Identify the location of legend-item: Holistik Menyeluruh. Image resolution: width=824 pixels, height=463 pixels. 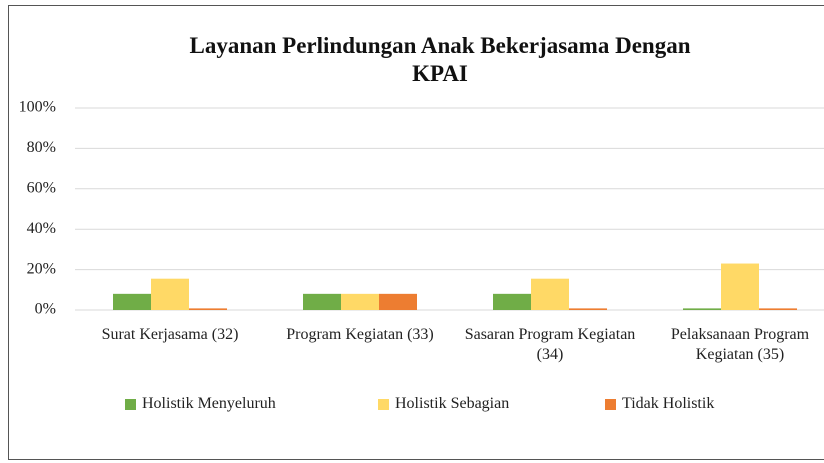
(200, 404).